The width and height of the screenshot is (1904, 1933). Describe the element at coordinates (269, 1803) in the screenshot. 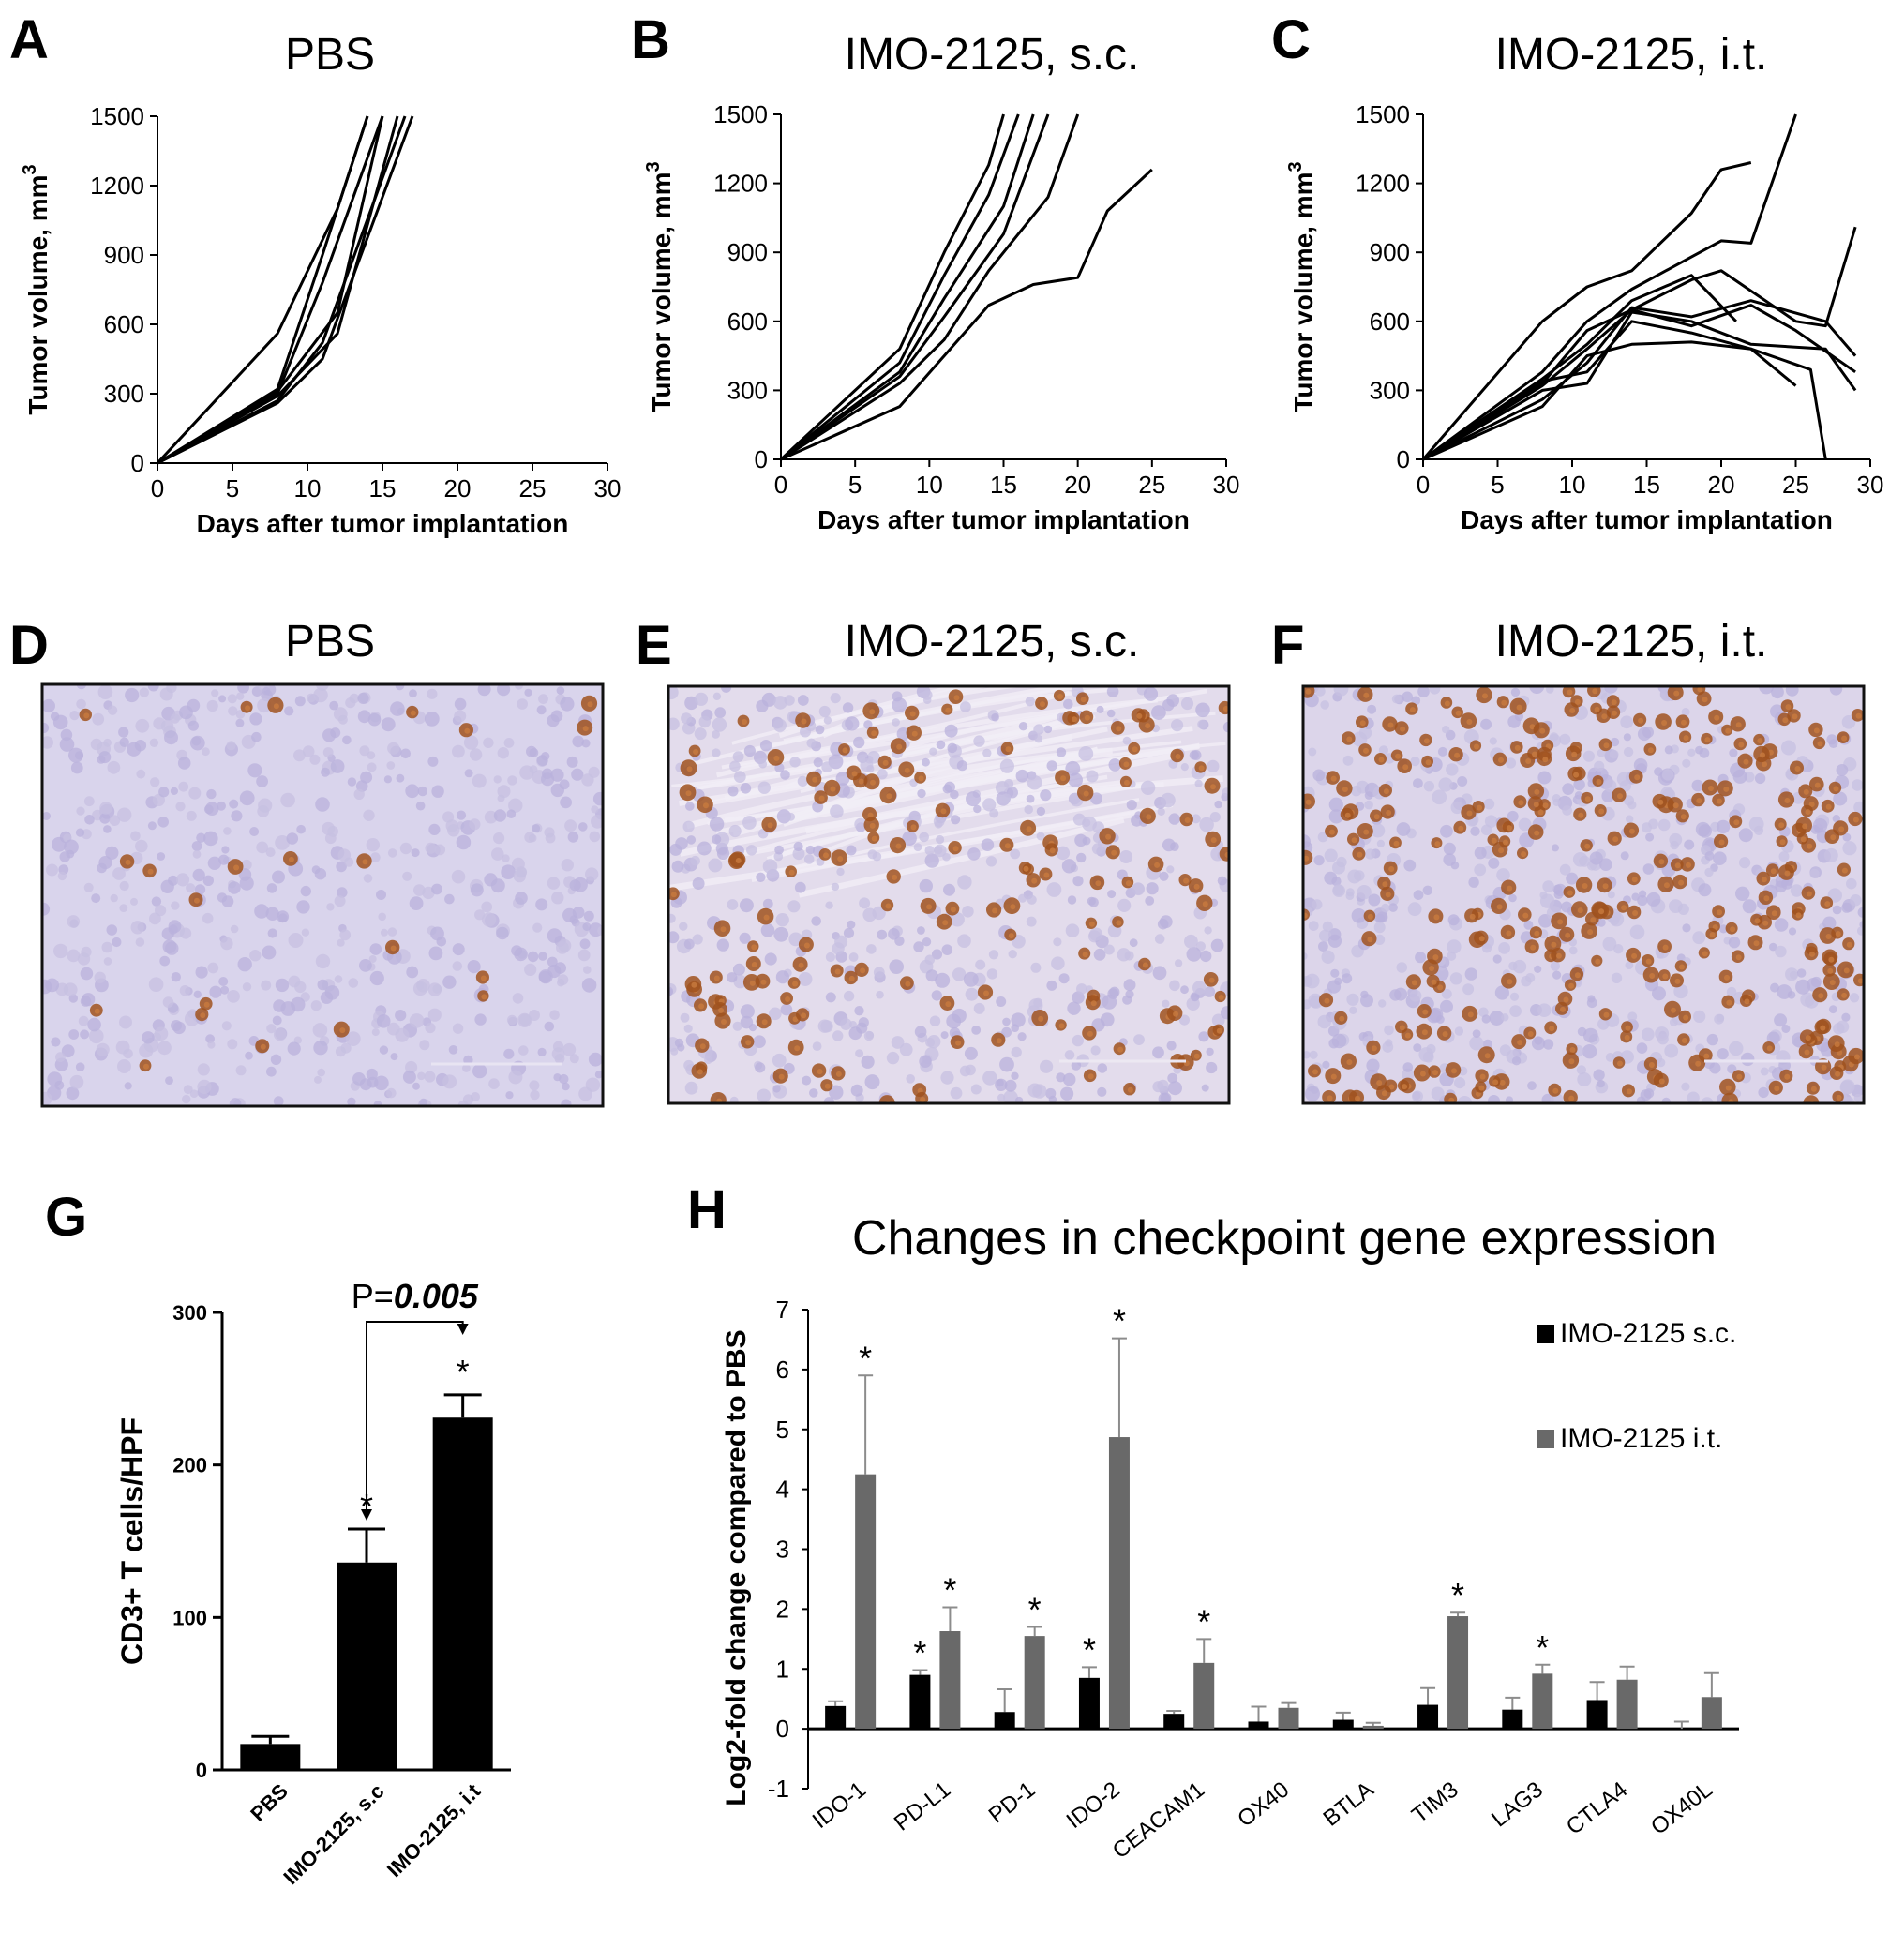

I see `category-label-g: PBS` at that location.